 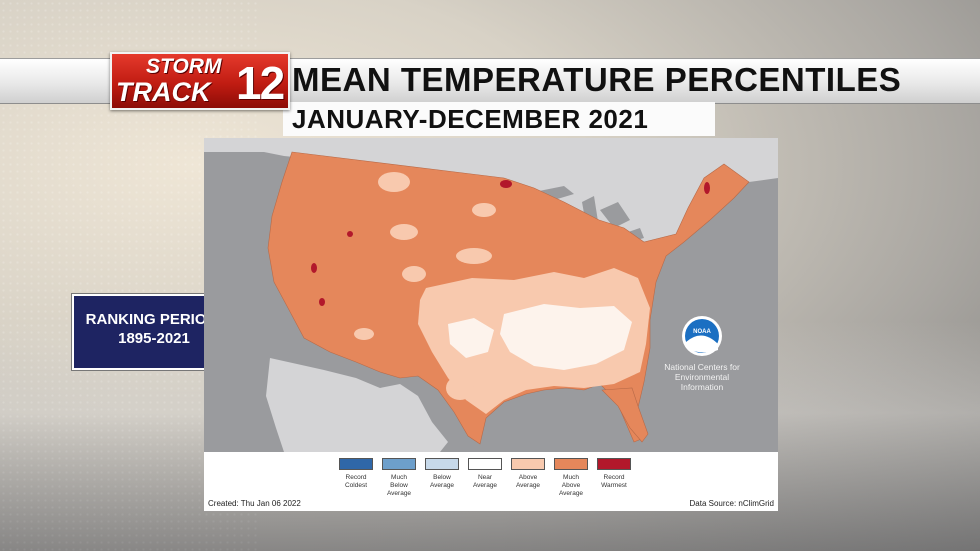 I want to click on legend-label: Below Average, so click(x=442, y=482).